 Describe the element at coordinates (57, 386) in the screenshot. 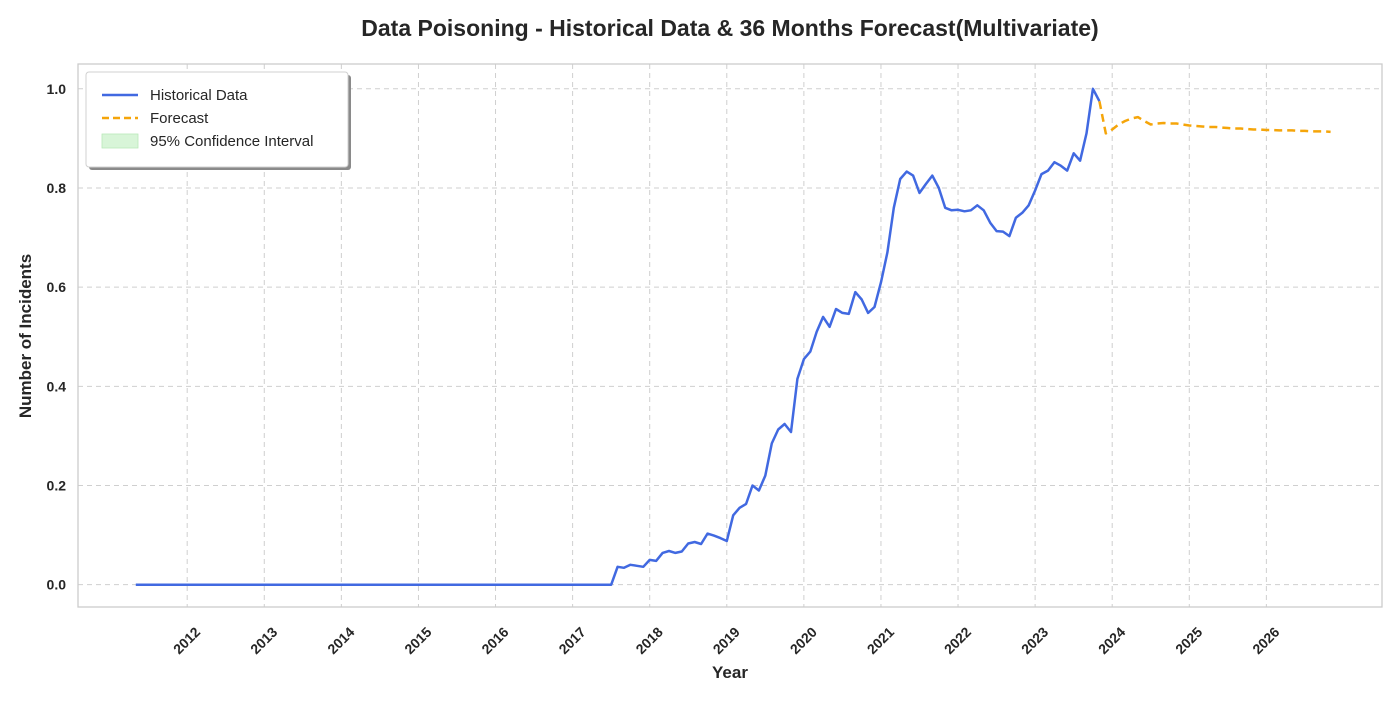

I see `y-tick-label: 0.4` at that location.